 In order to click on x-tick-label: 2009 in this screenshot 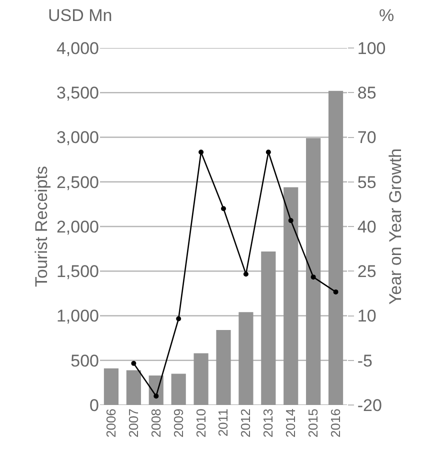, I will do `click(178, 423)`.